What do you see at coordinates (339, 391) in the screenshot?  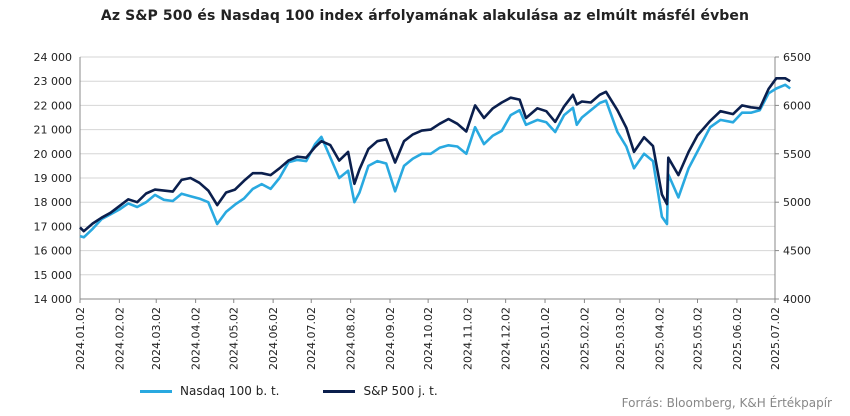 I see `legend-swatch-sp500` at bounding box center [339, 391].